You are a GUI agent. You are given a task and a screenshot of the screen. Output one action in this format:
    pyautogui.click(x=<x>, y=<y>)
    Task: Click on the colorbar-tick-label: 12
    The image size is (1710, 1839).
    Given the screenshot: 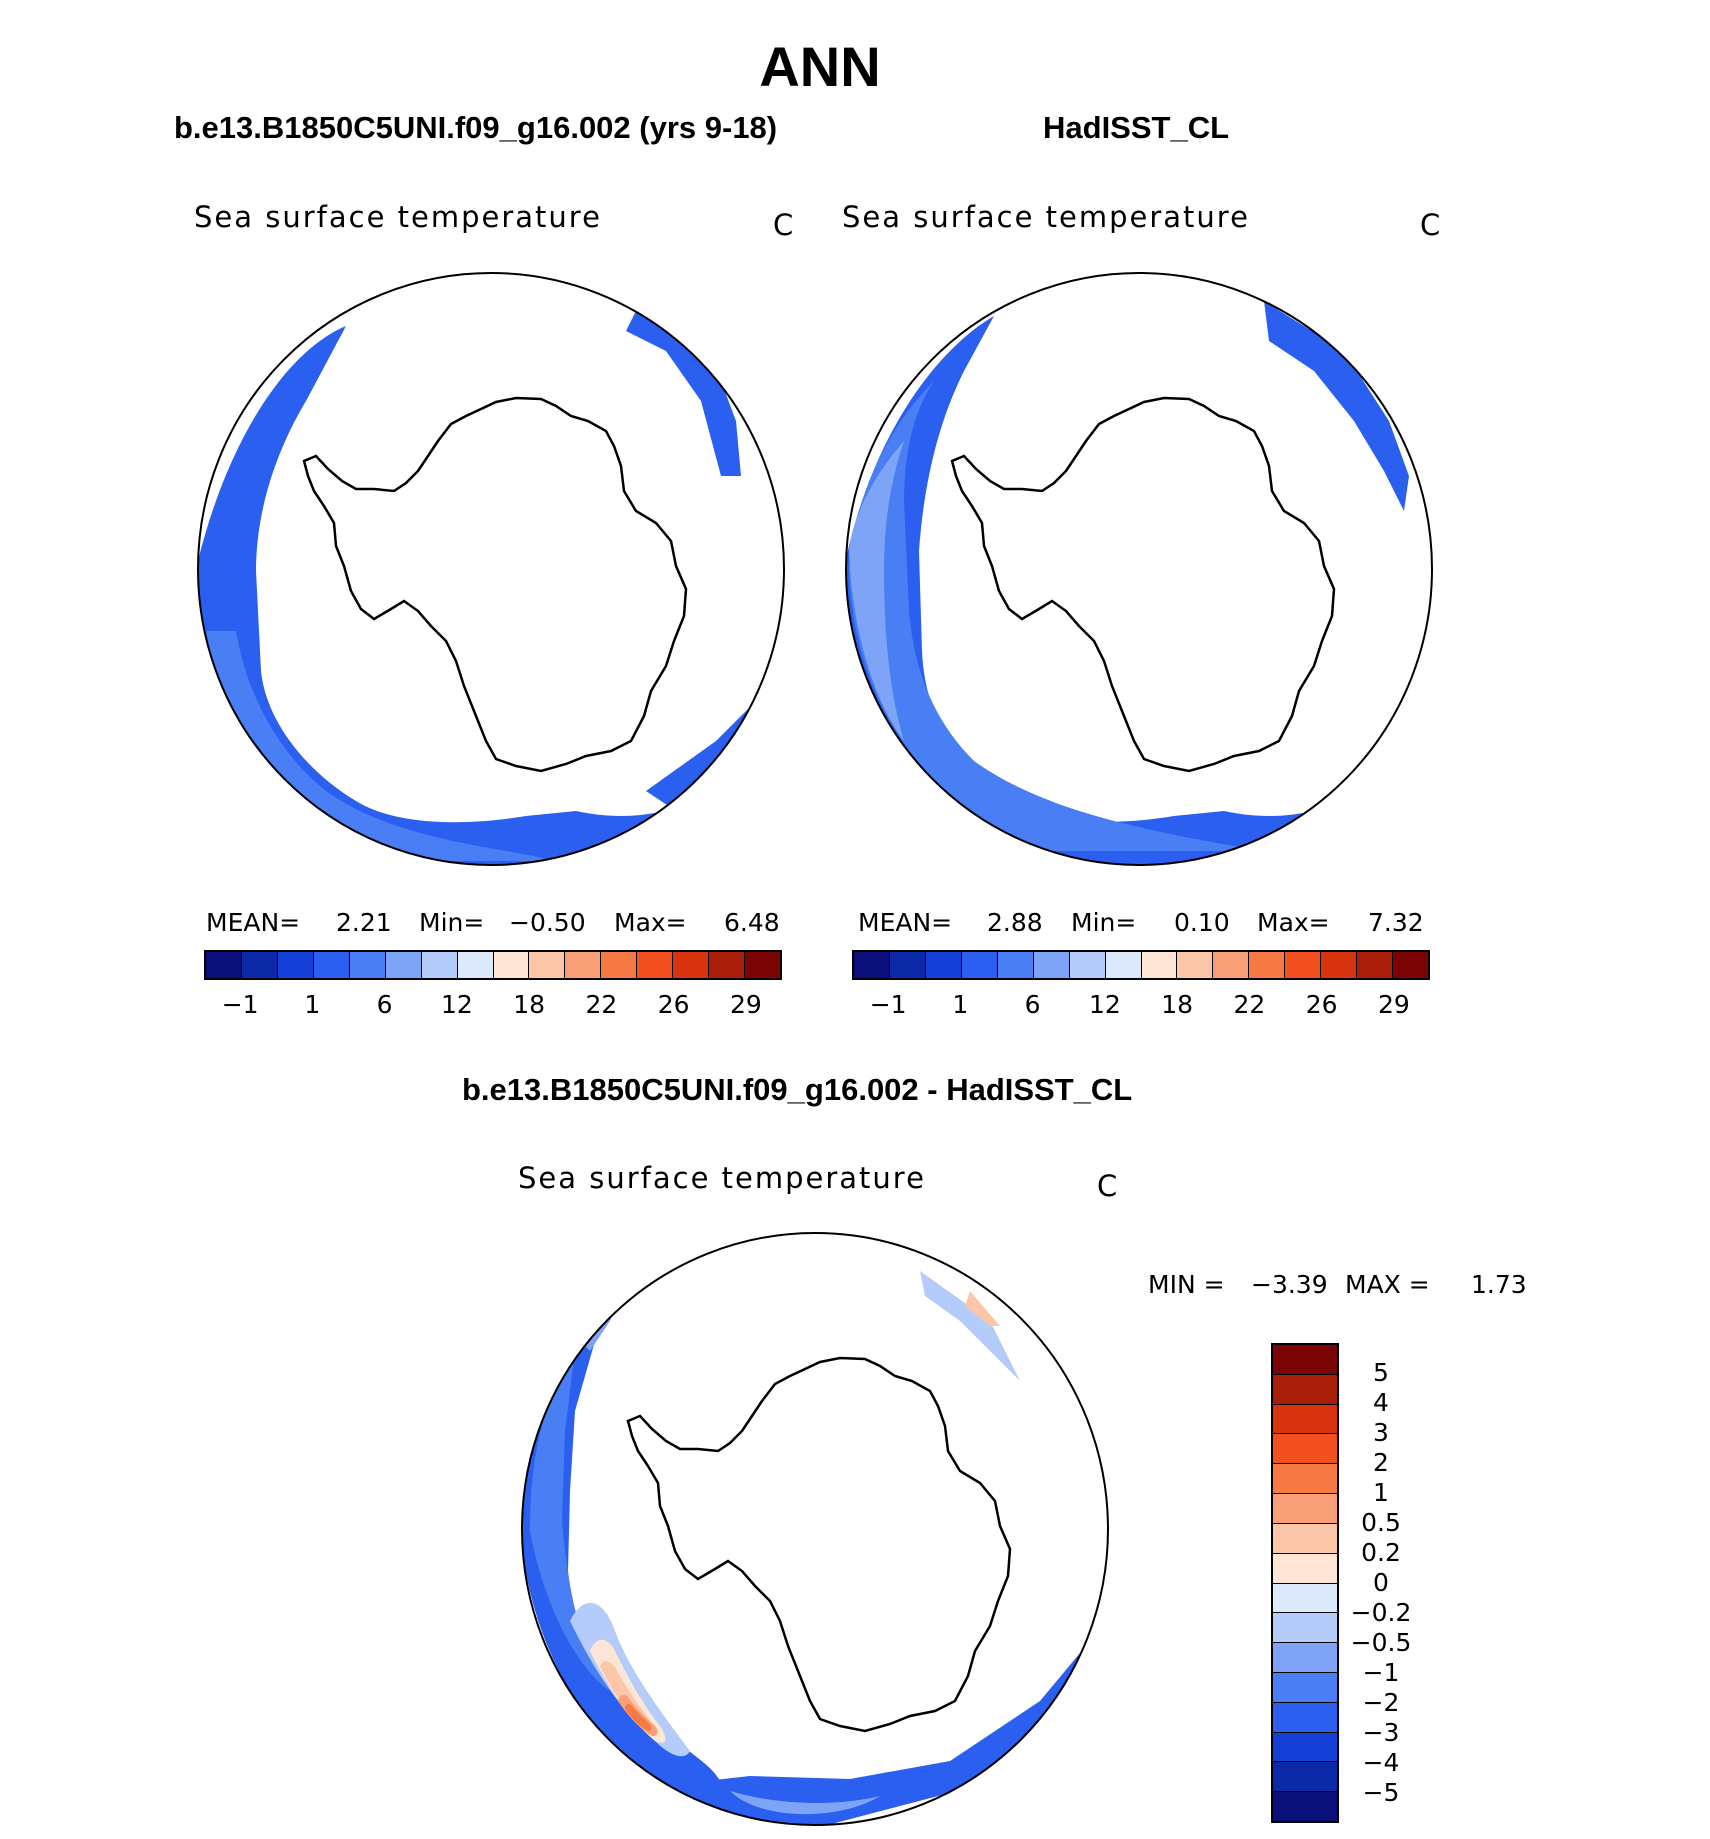 What is the action you would take?
    pyautogui.click(x=456, y=1004)
    